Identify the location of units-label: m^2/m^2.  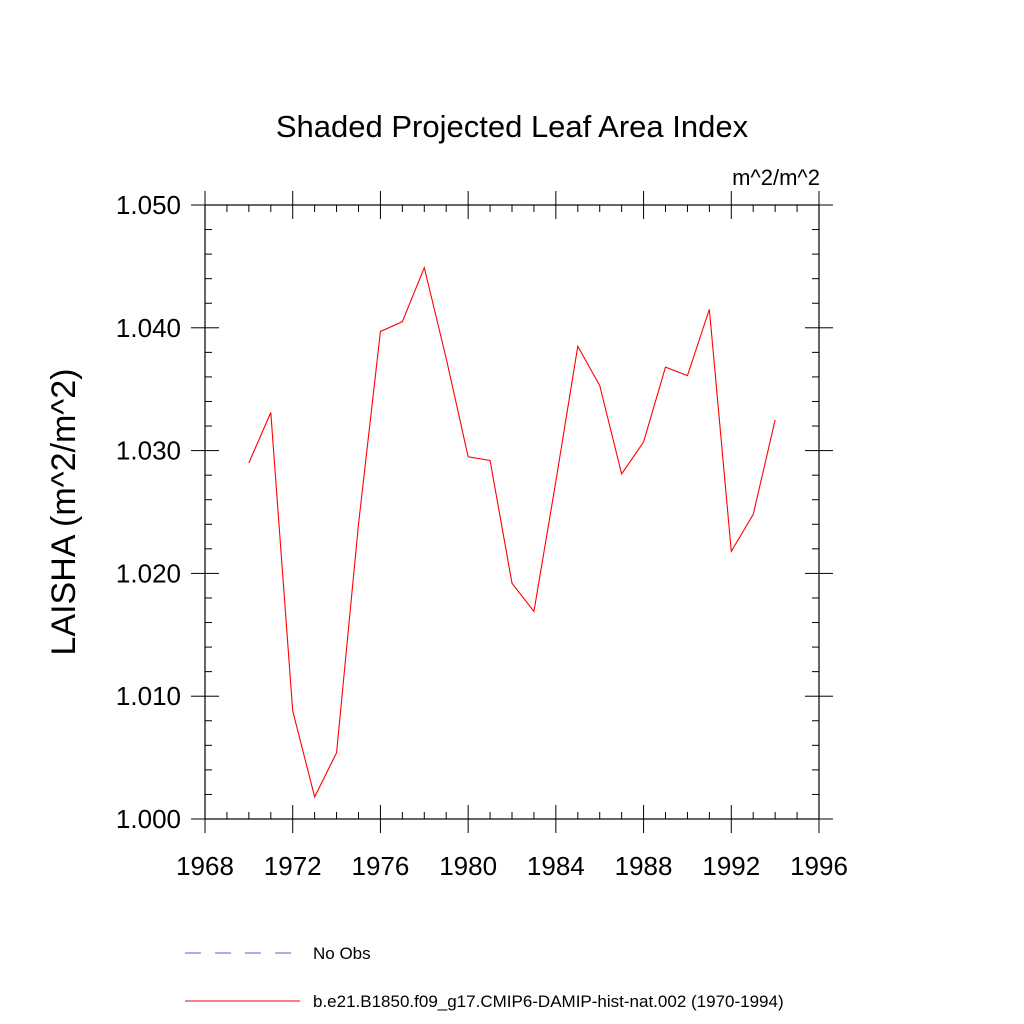
(776, 177).